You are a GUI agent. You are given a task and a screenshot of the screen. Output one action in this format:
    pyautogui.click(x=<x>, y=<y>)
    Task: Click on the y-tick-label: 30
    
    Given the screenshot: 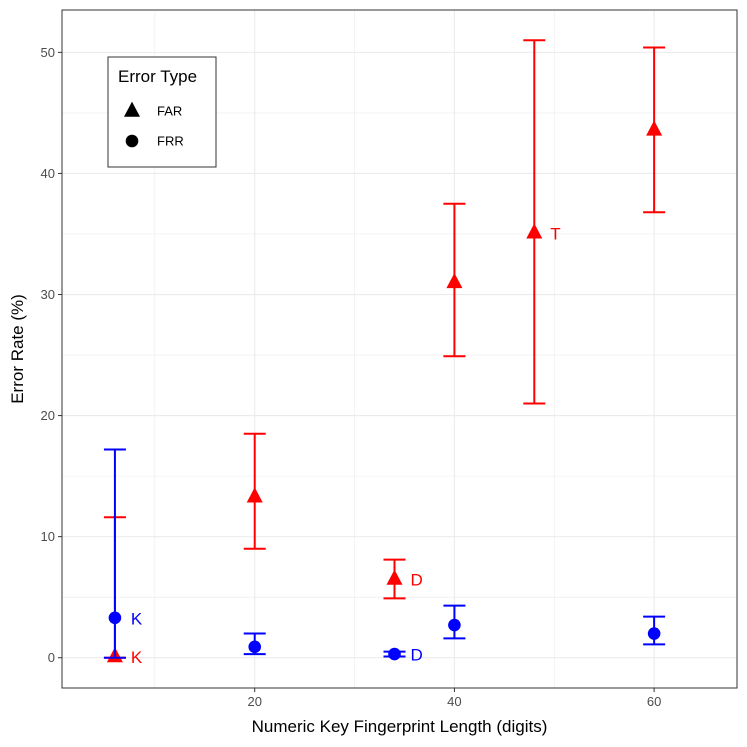 What is the action you would take?
    pyautogui.click(x=48, y=294)
    